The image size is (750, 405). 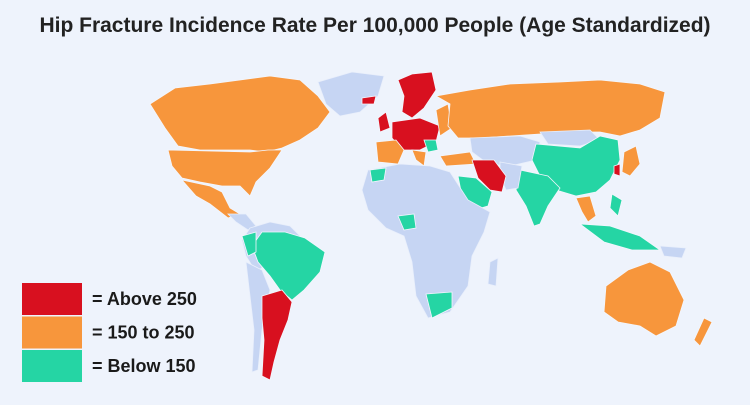 I want to click on taiwan-korea, so click(x=617, y=170).